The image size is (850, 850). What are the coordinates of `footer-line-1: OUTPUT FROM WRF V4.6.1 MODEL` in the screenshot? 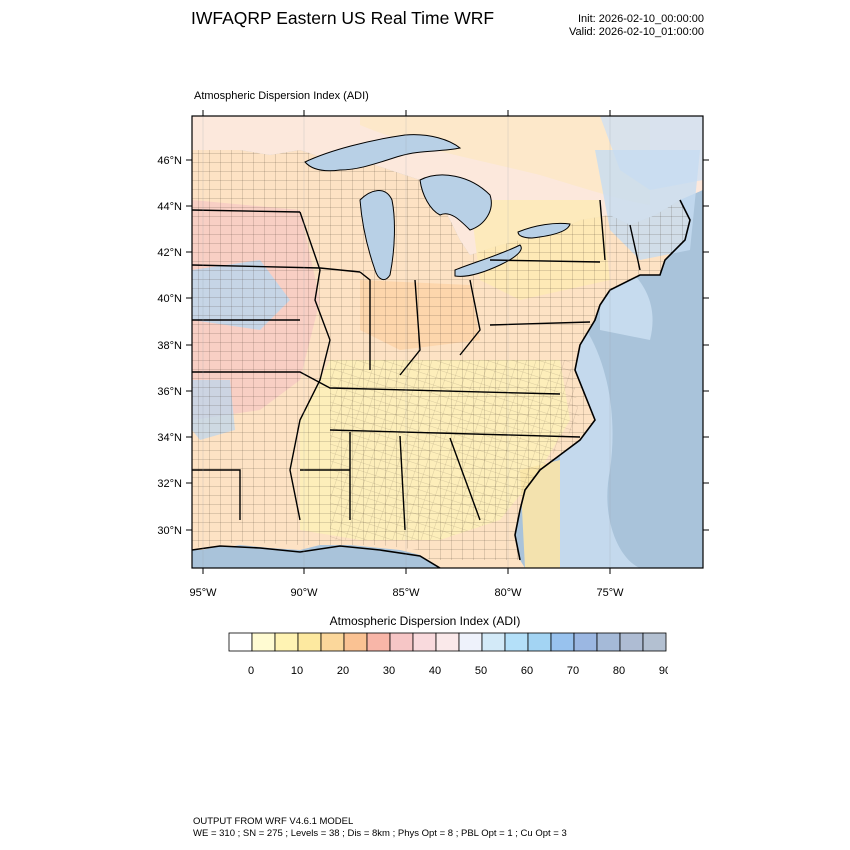 It's located at (273, 821).